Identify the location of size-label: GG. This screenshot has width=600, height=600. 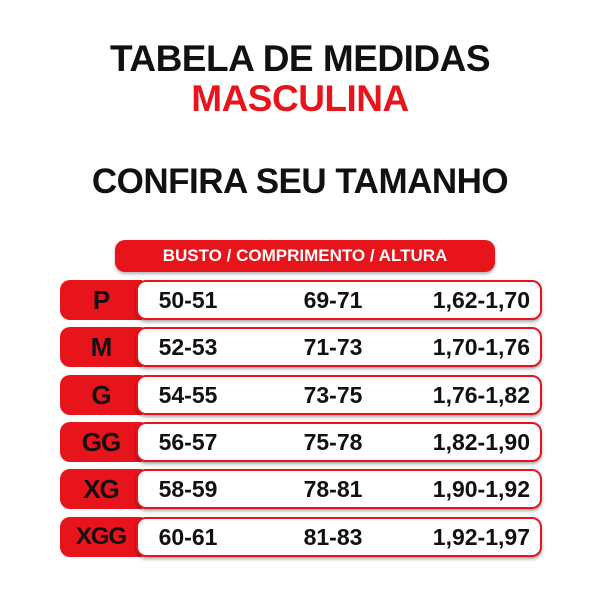
(101, 441).